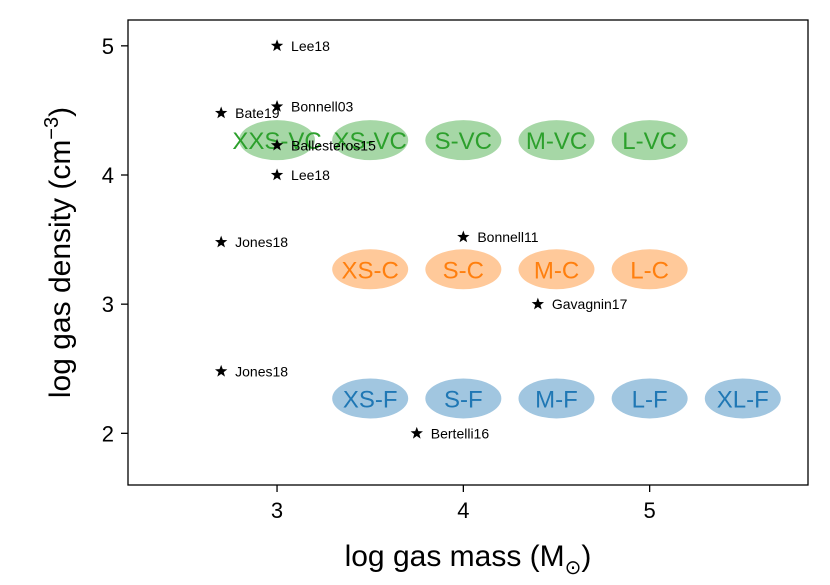  I want to click on region-label-xs-f: XS-F, so click(370, 399).